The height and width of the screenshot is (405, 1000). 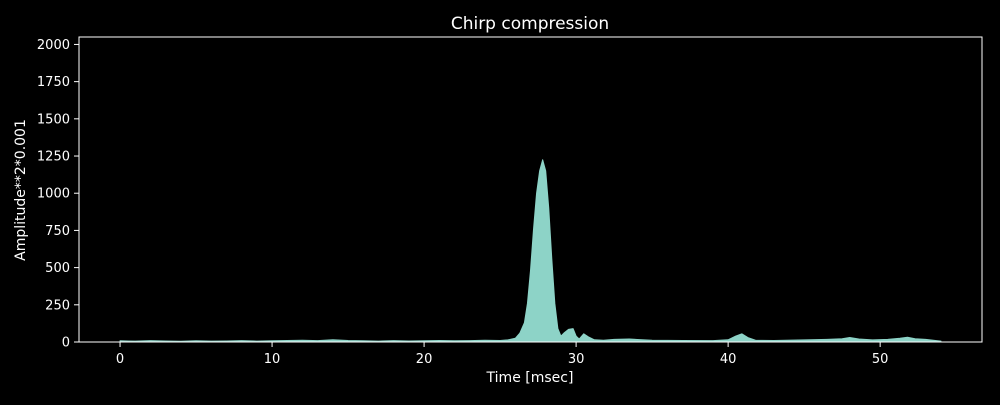 I want to click on x-tick-label: 20, so click(x=424, y=359).